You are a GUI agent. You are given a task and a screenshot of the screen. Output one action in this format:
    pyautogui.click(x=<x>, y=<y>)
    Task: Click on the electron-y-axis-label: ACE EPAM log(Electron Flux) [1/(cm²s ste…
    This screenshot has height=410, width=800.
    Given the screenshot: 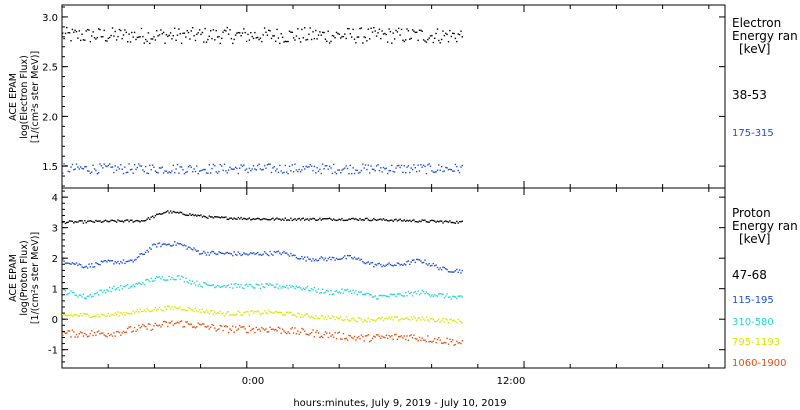 What is the action you would take?
    pyautogui.click(x=24, y=97)
    